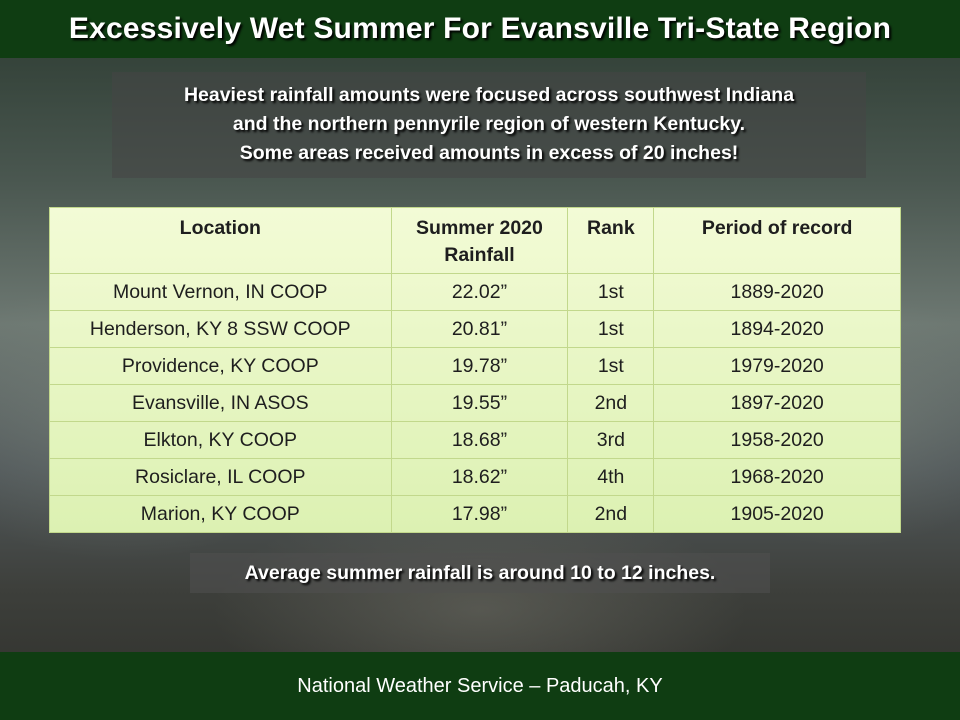  I want to click on cell-period: 1958-2020, so click(777, 440).